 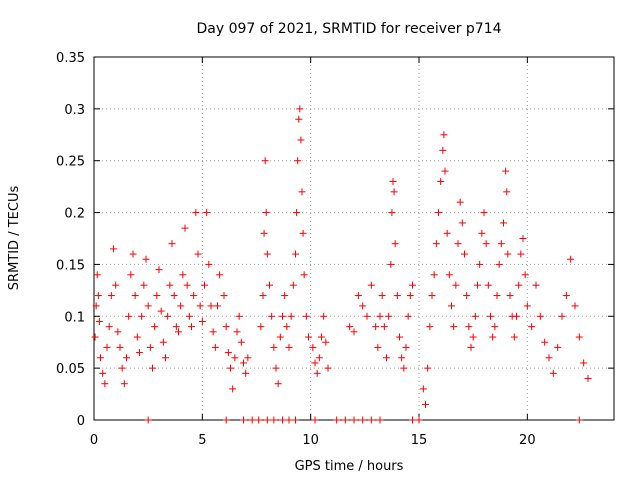 What do you see at coordinates (81, 421) in the screenshot?
I see `y-tick-label: 0` at bounding box center [81, 421].